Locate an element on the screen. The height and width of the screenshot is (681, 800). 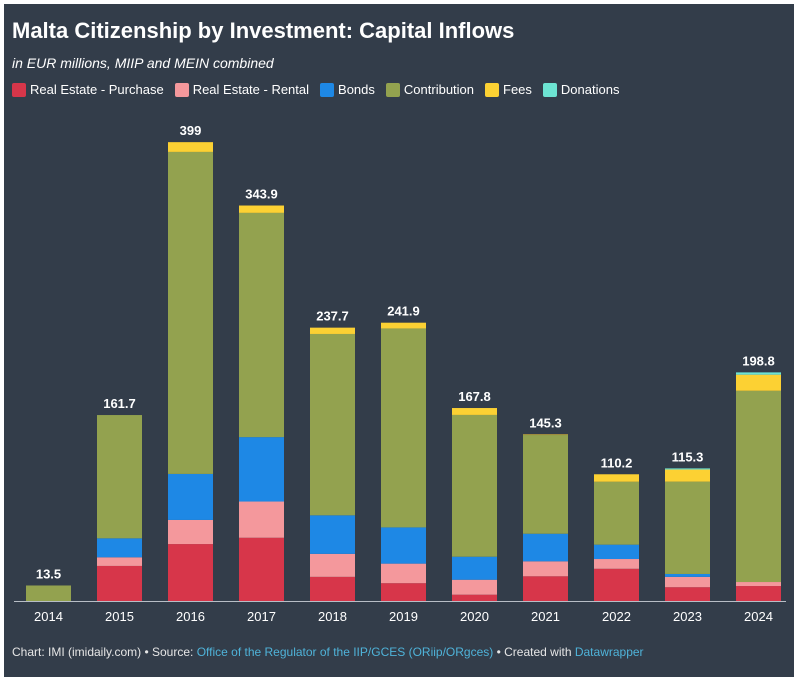
x-tick-label-2024: 2024 is located at coordinates (758, 616).